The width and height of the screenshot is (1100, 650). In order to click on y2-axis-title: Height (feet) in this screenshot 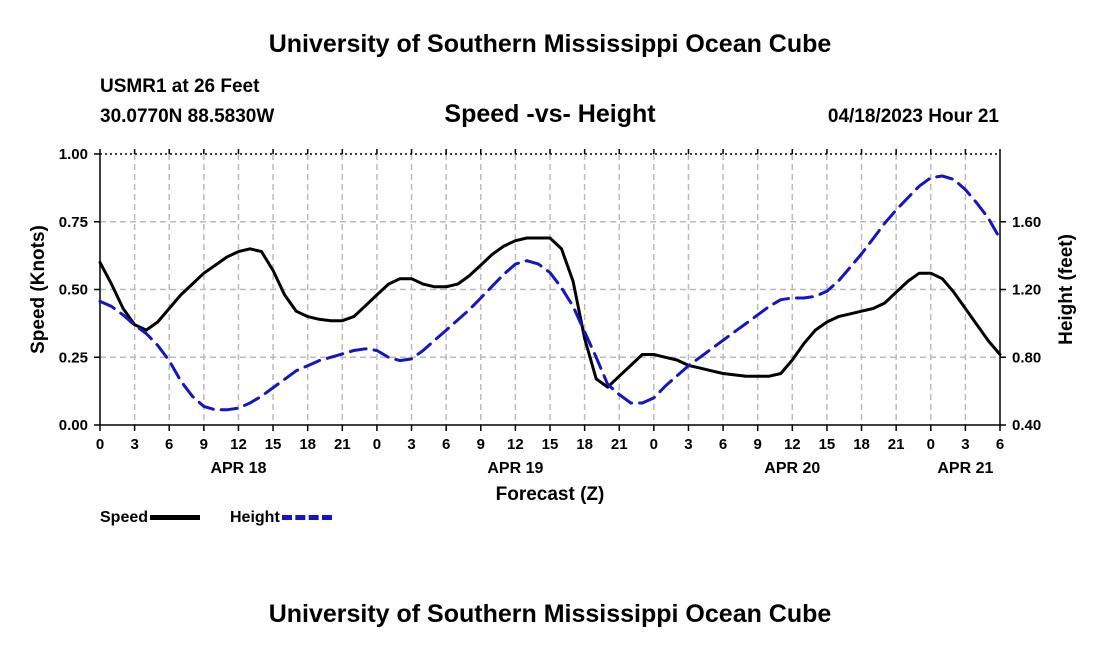, I will do `click(1066, 289)`.